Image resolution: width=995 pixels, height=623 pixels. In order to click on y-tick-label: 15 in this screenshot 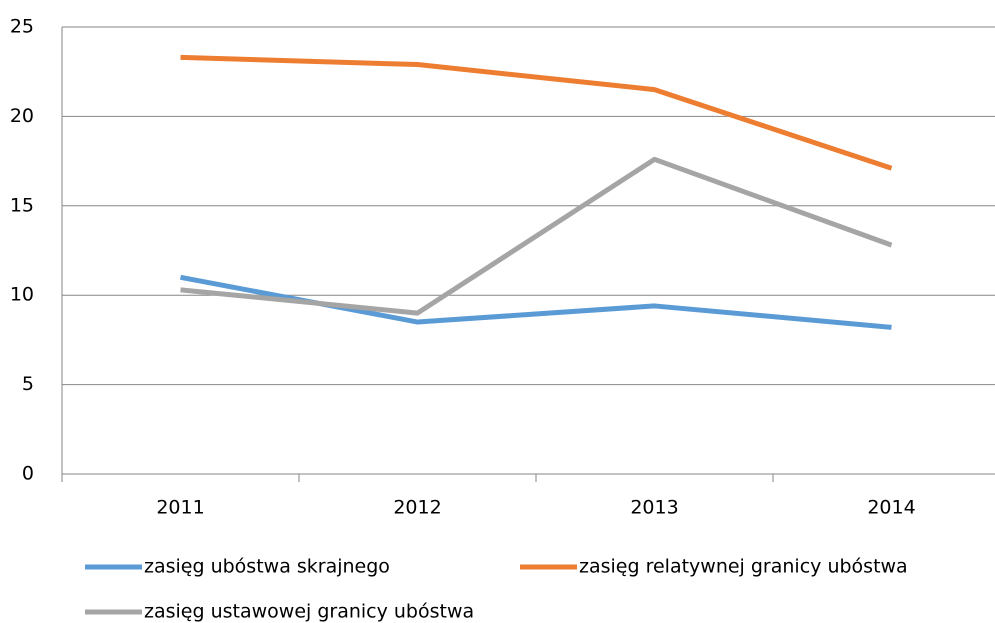, I will do `click(22, 205)`.